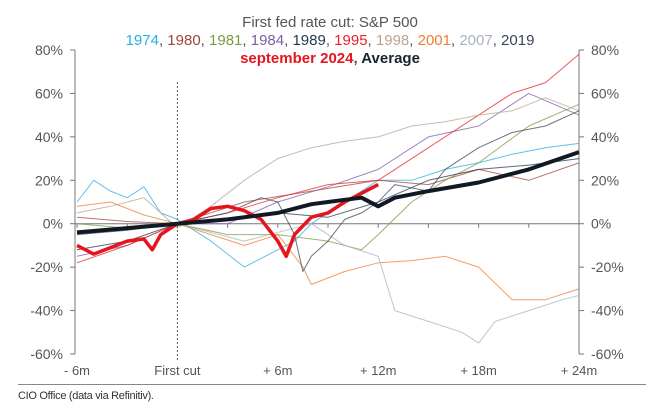  What do you see at coordinates (46, 267) in the screenshot?
I see `y-tick-label-left: -20%` at bounding box center [46, 267].